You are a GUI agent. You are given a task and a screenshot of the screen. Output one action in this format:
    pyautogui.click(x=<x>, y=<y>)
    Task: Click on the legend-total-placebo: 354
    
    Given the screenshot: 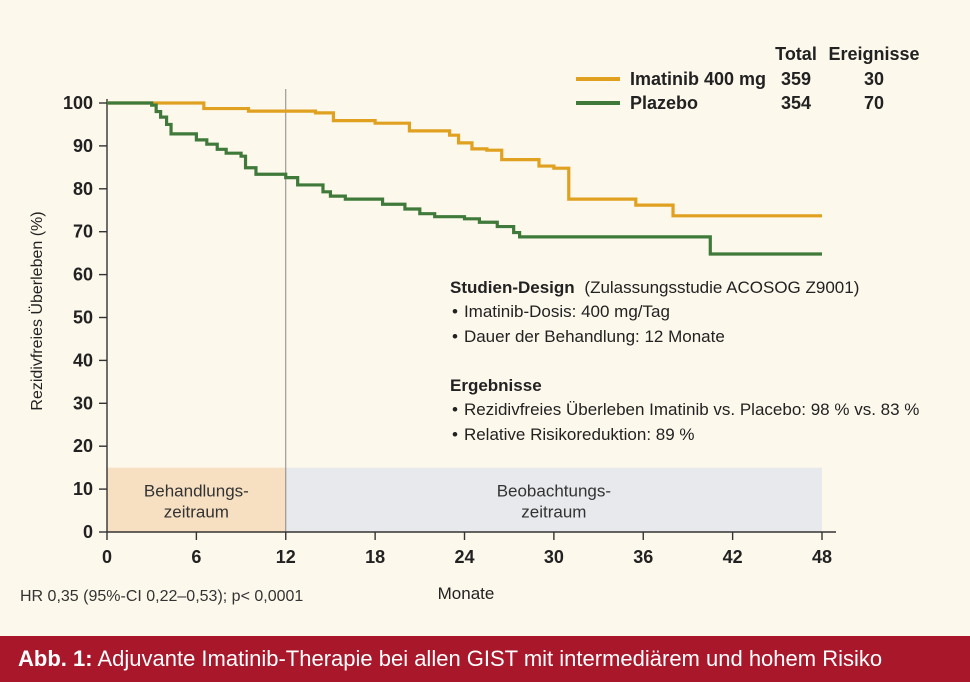 What is the action you would take?
    pyautogui.click(x=796, y=103)
    